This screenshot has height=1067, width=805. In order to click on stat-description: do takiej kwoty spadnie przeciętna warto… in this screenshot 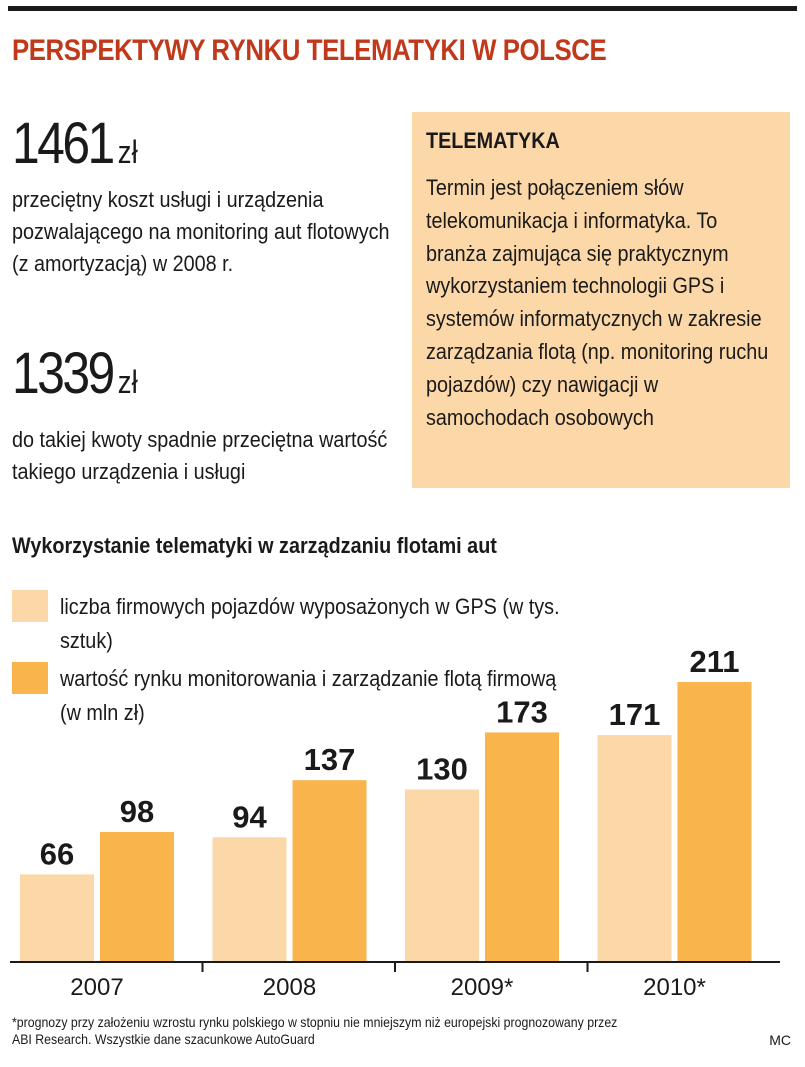, I will do `click(200, 455)`.